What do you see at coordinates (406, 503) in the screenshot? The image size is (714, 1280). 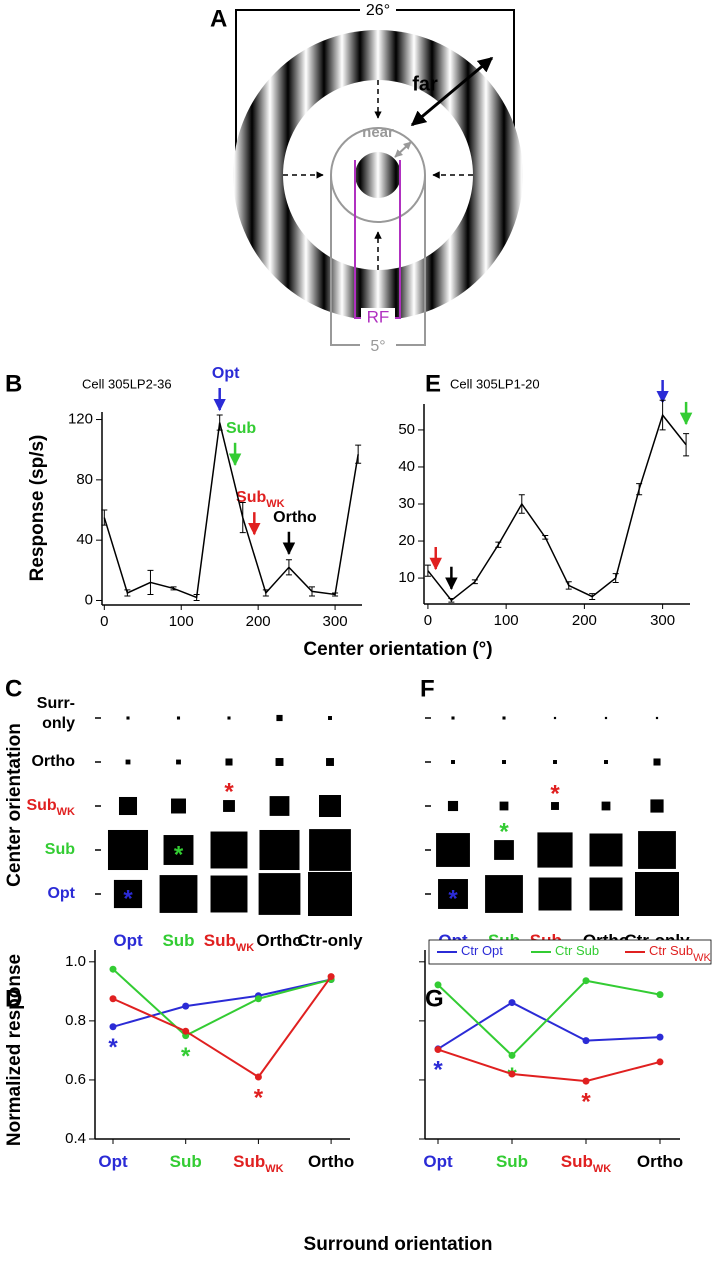 I see `y-tick-label: 30` at bounding box center [406, 503].